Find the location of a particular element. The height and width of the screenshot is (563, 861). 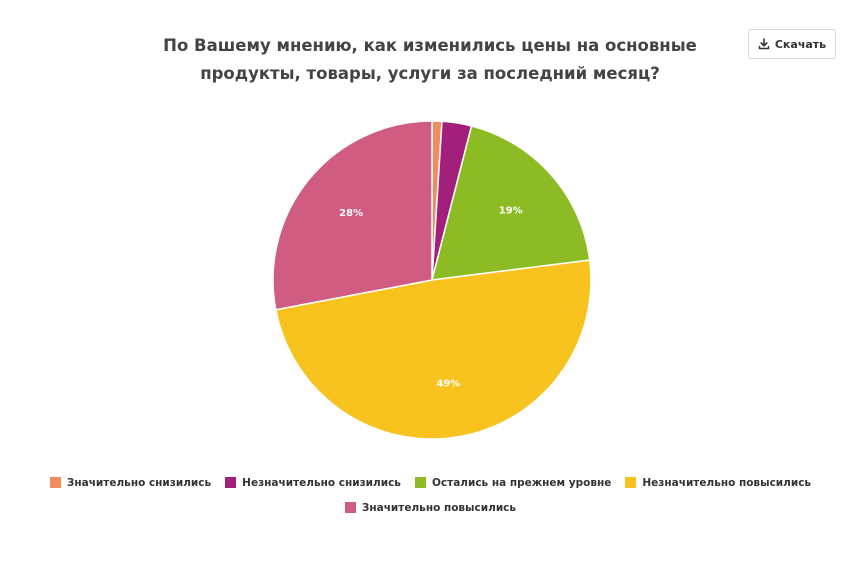

pie-slice-strongly-increased is located at coordinates (352, 215).